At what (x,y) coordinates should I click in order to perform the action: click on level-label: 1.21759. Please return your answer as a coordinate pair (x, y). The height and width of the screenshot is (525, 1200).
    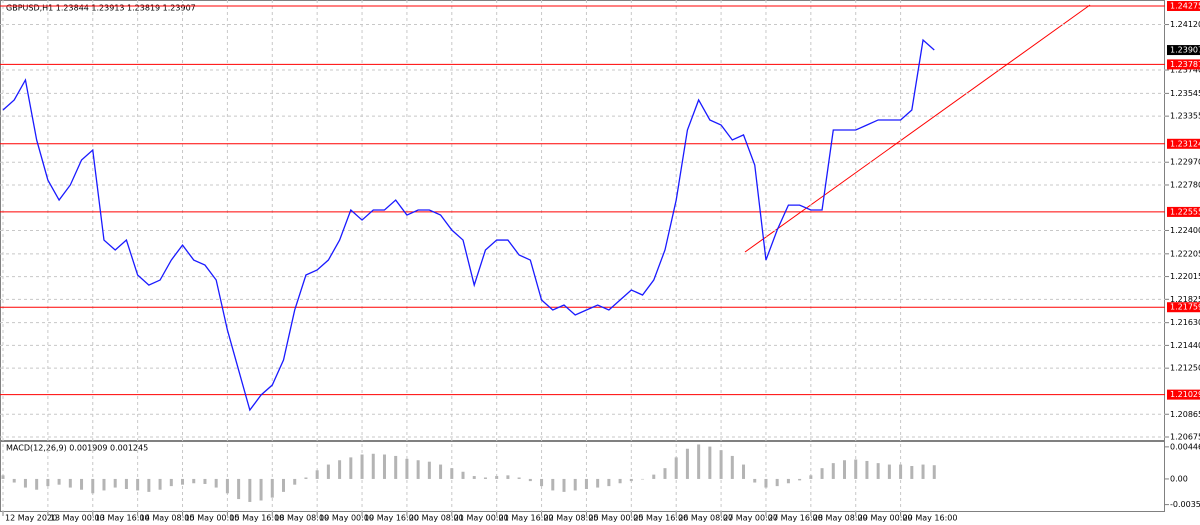
    Looking at the image, I should click on (1185, 307).